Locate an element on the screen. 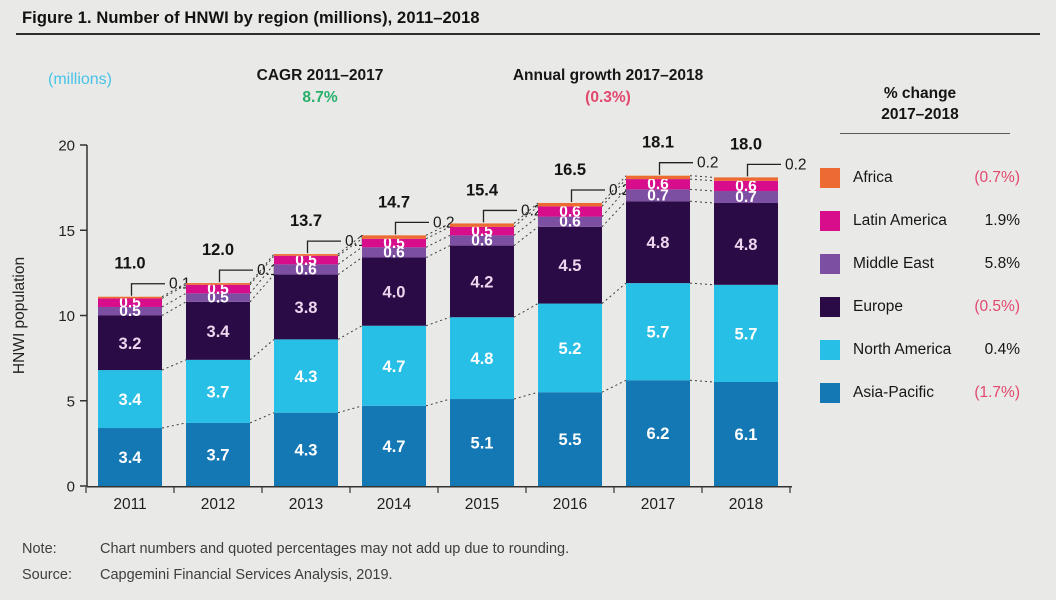 The image size is (1056, 600). legend-label: Middle East is located at coordinates (893, 263).